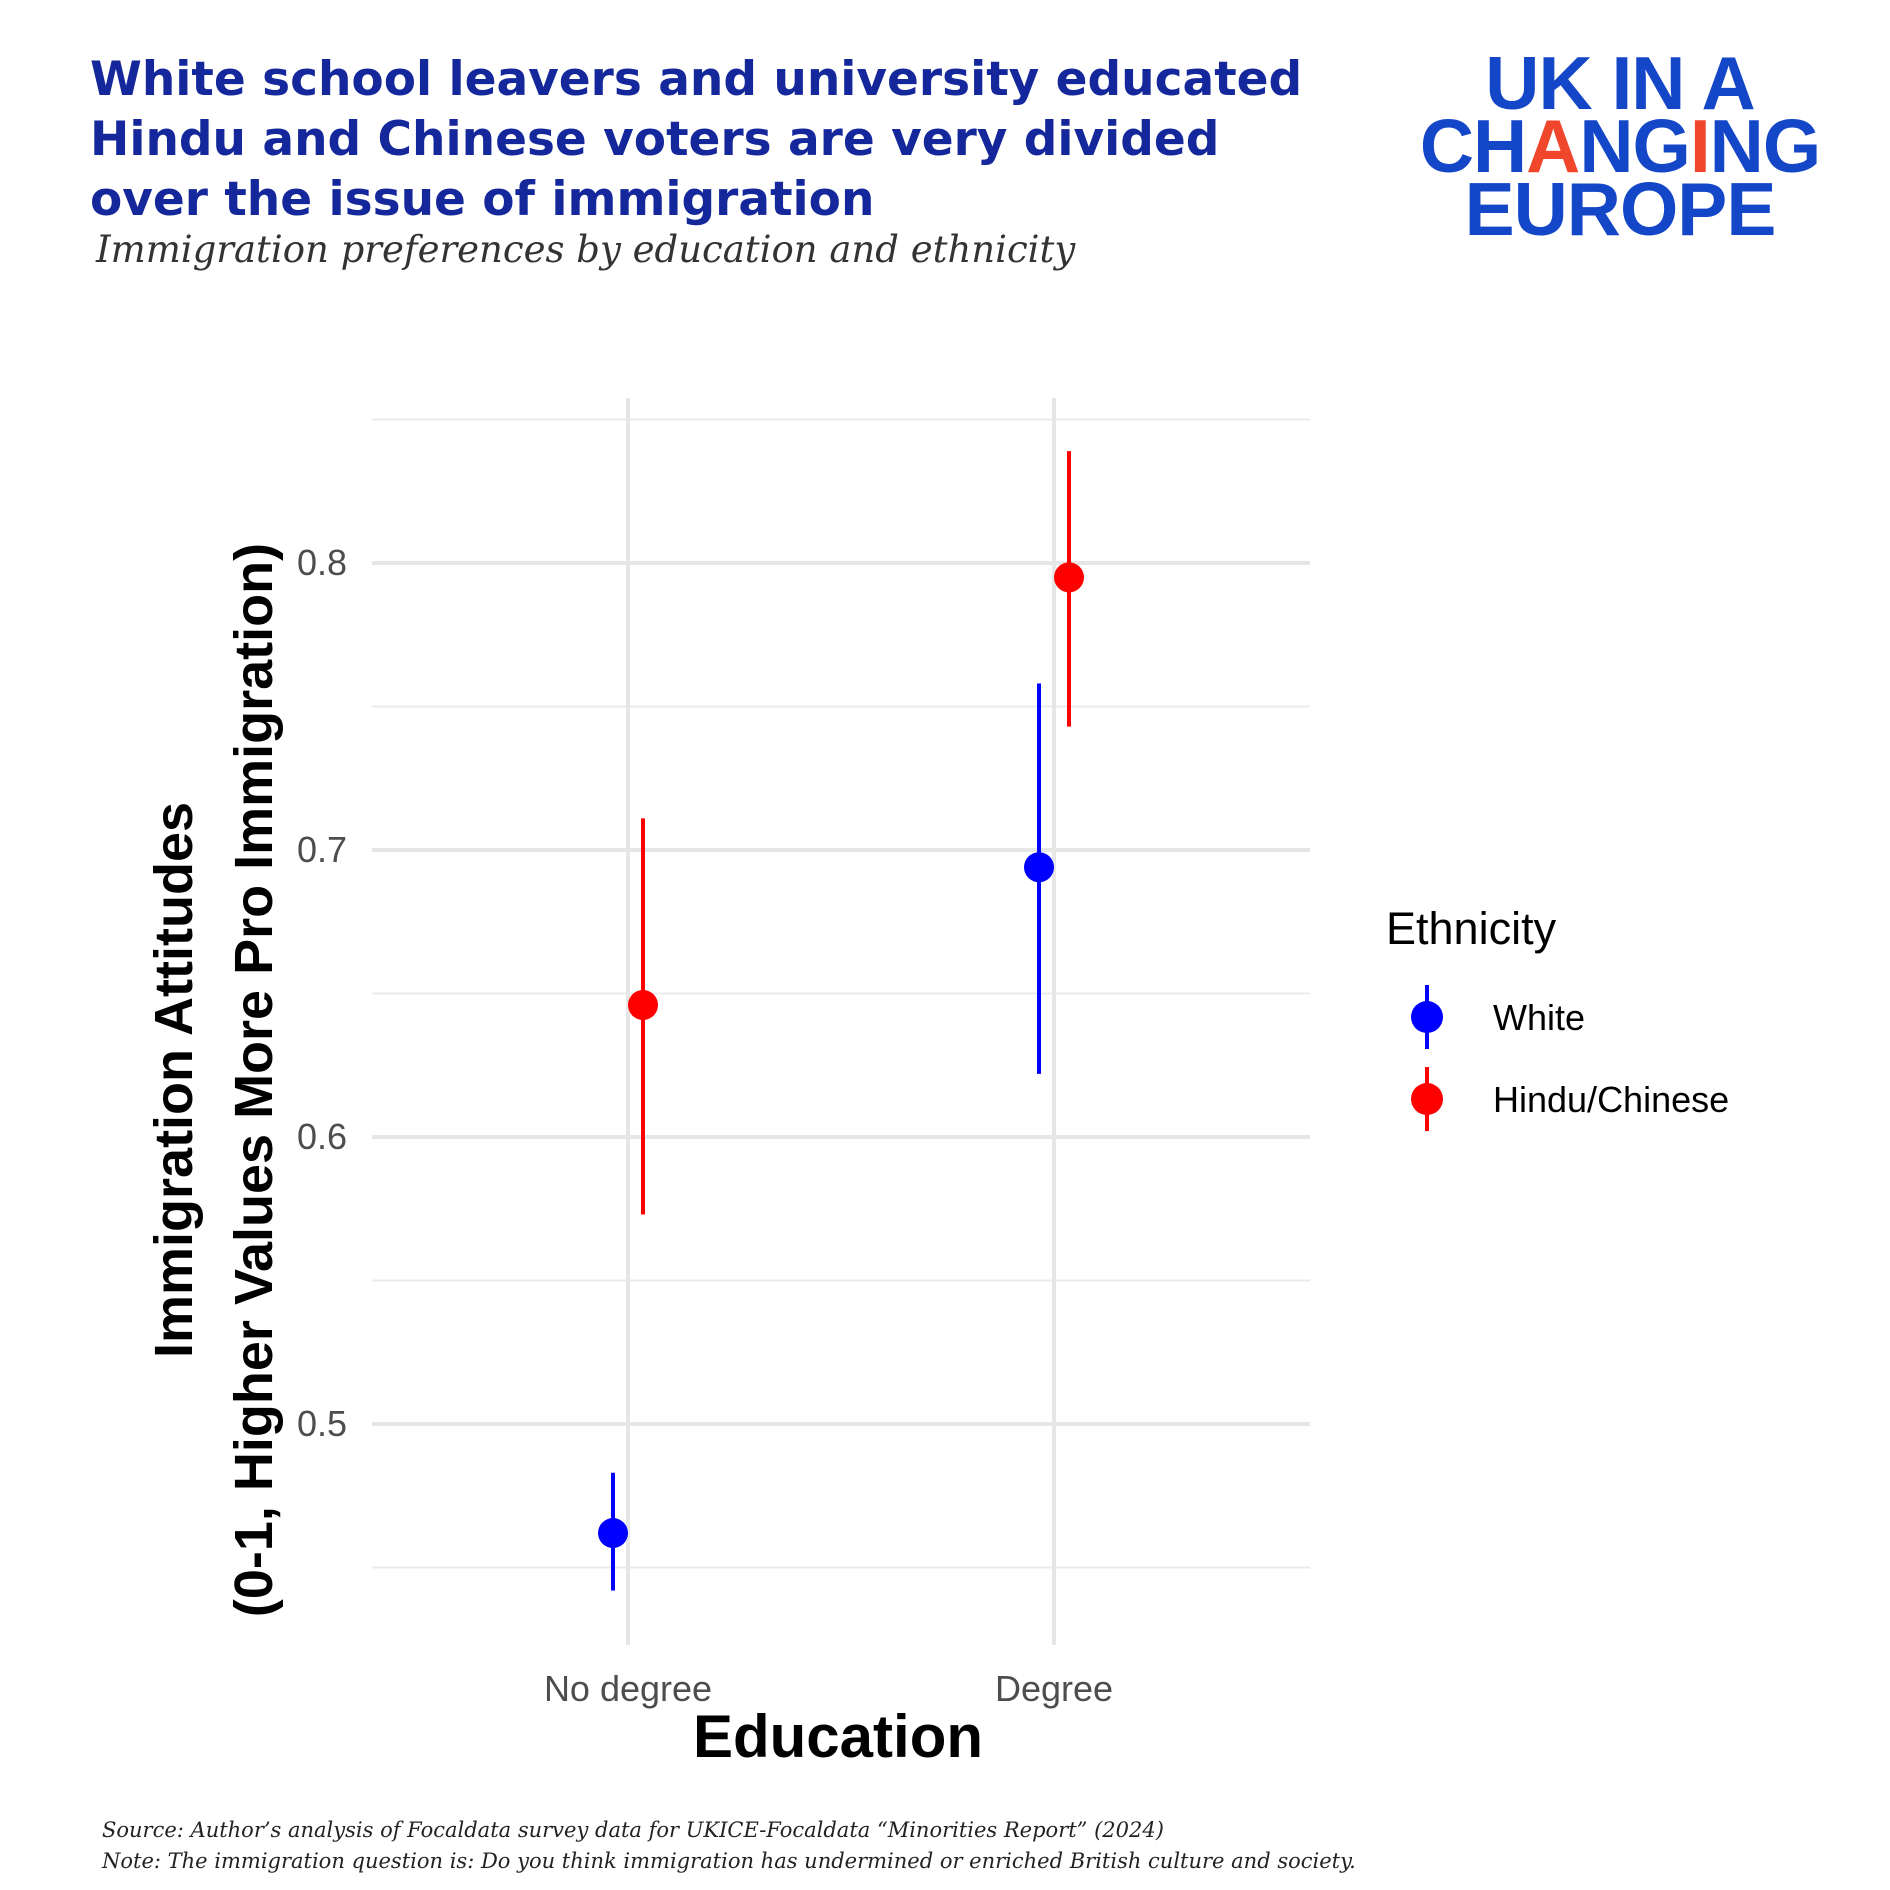  I want to click on logo-line-3: EUROPE, so click(1620, 209).